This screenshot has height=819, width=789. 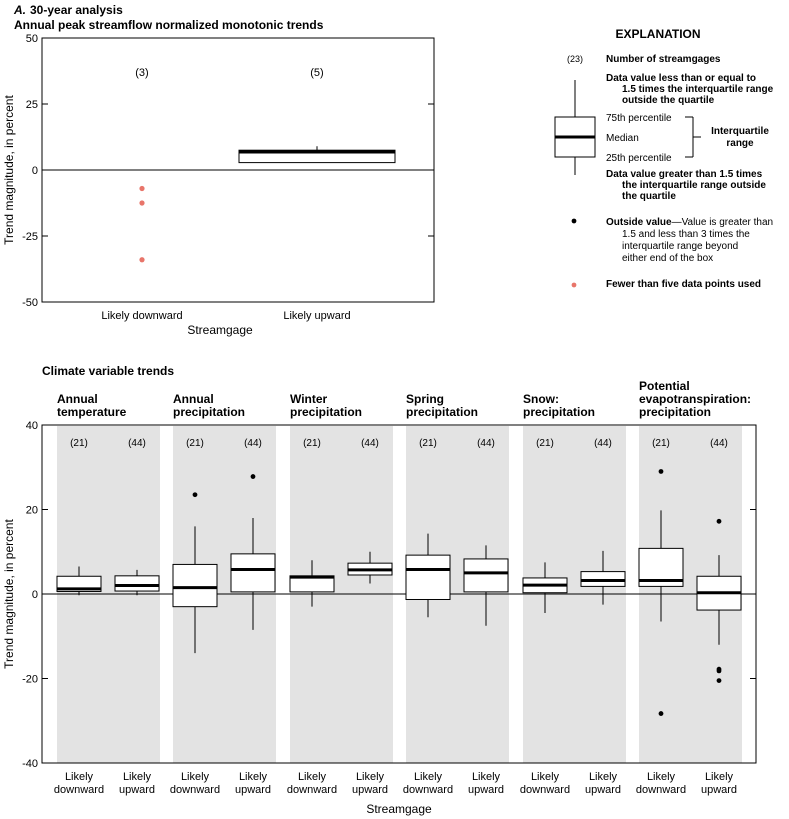 What do you see at coordinates (667, 258) in the screenshot?
I see `legend-outside-value-line4: either end of the box` at bounding box center [667, 258].